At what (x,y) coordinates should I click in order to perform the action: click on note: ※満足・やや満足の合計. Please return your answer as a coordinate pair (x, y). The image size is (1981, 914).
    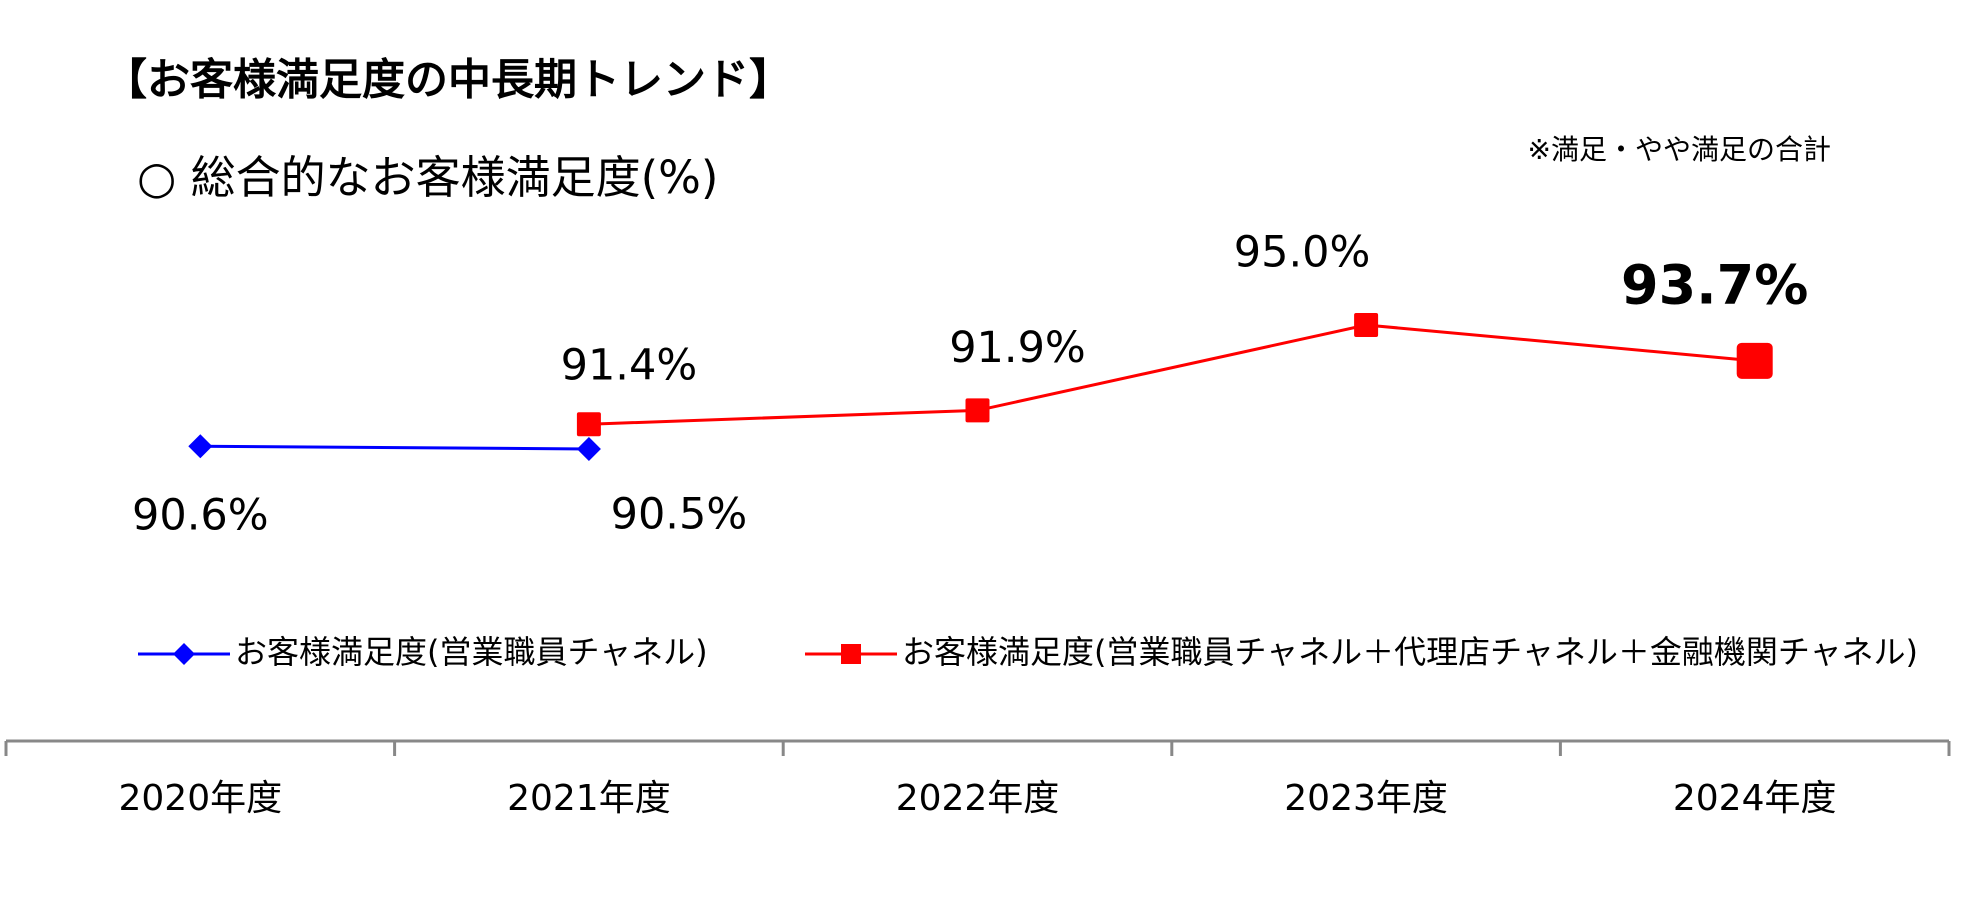
    Looking at the image, I should click on (1679, 149).